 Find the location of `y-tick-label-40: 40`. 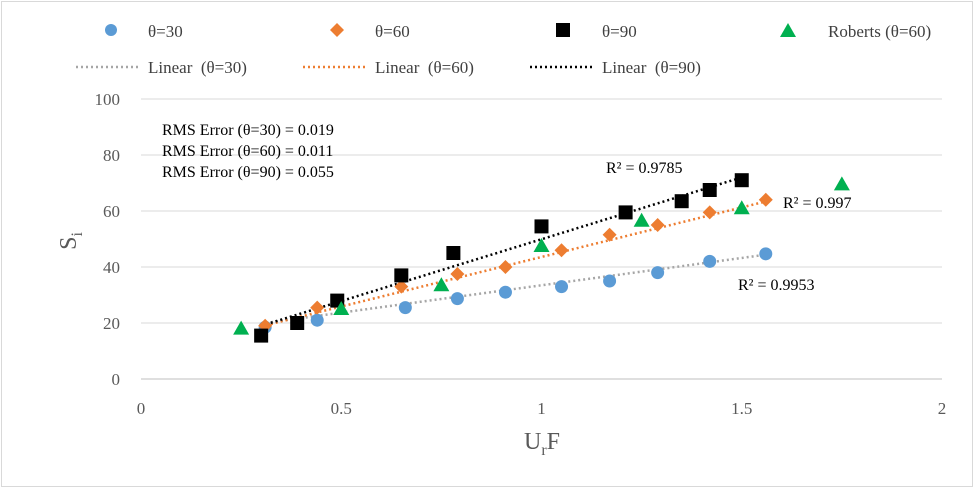

y-tick-label-40: 40 is located at coordinates (111, 267).